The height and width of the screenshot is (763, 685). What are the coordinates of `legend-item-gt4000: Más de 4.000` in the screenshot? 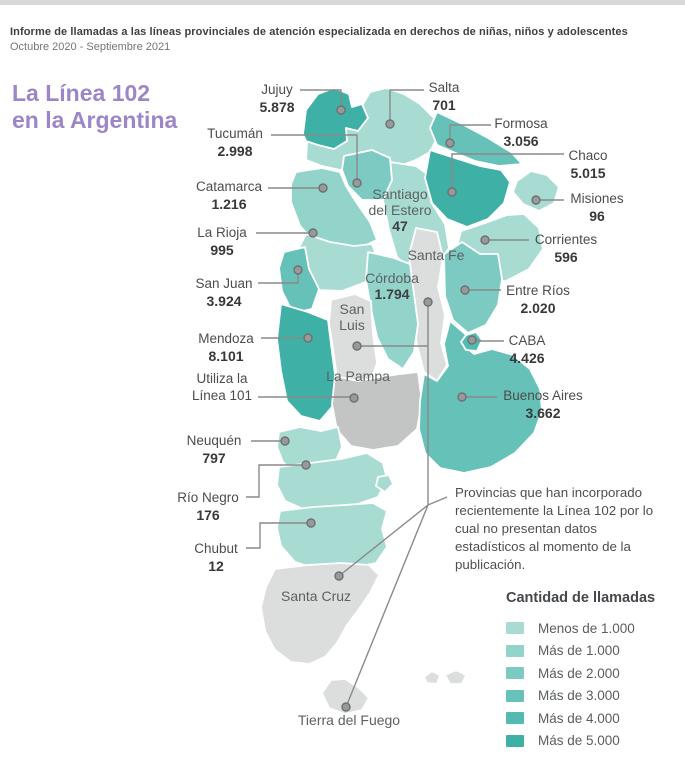 It's located at (580, 718).